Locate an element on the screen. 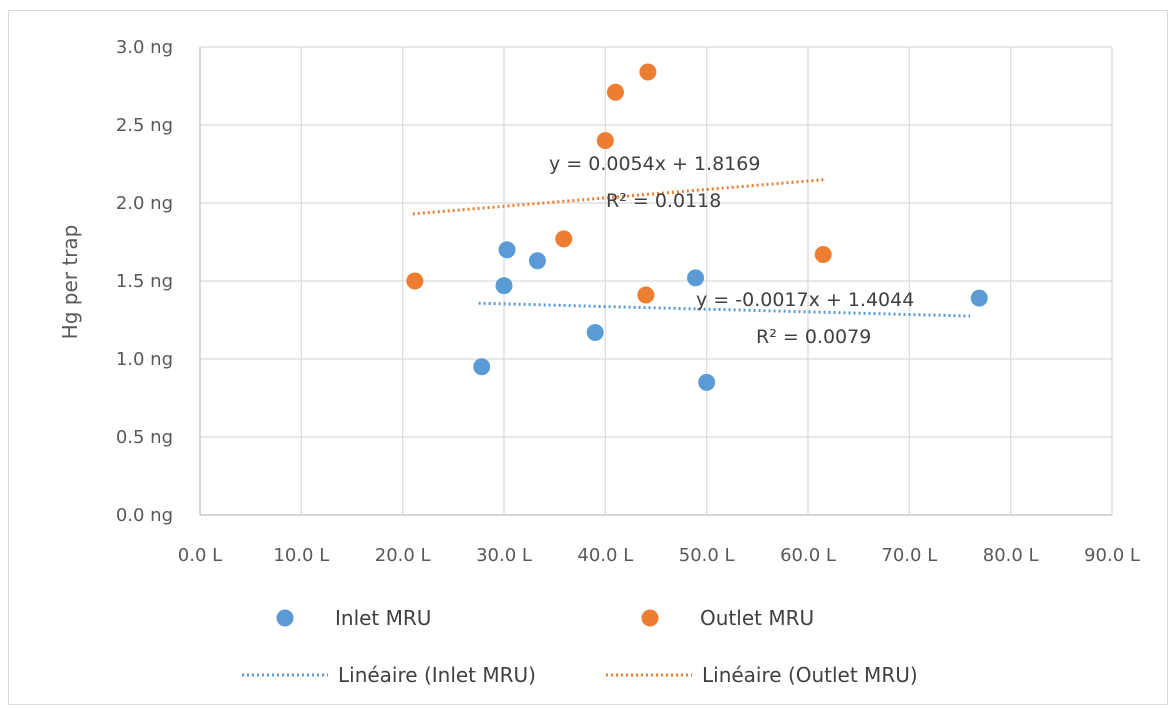 Image resolution: width=1170 pixels, height=708 pixels. y-tick-label: 2.5 ng is located at coordinates (144, 125).